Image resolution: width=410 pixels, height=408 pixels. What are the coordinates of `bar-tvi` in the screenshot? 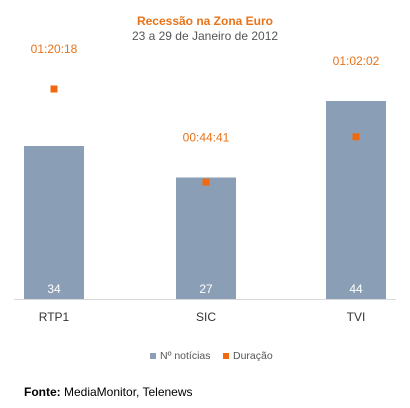 It's located at (356, 200).